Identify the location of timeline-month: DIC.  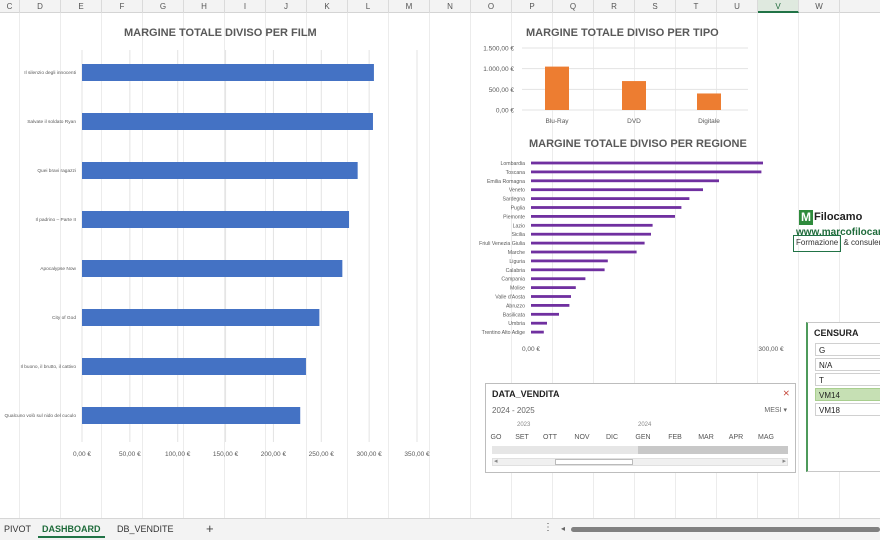
(612, 437).